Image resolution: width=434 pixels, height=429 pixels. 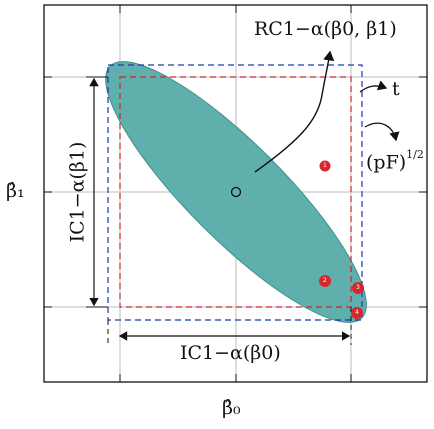 What do you see at coordinates (294, 111) in the screenshot?
I see `rc-arrow` at bounding box center [294, 111].